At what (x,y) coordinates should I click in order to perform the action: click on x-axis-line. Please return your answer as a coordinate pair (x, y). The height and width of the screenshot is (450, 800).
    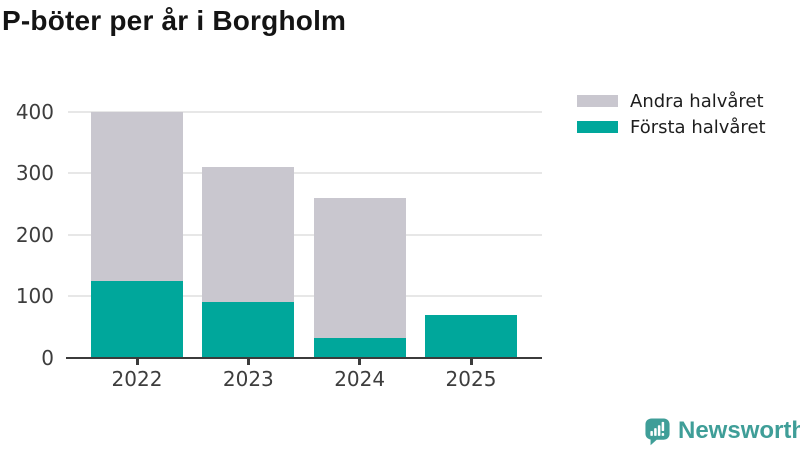
    Looking at the image, I should click on (303, 357).